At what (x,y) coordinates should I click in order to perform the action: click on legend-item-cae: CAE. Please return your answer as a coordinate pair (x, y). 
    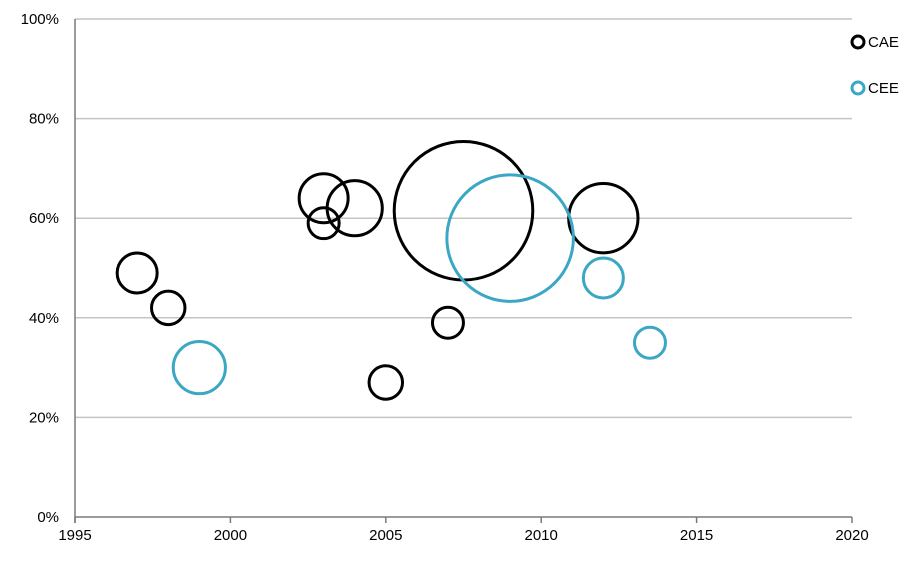
    Looking at the image, I should click on (874, 42).